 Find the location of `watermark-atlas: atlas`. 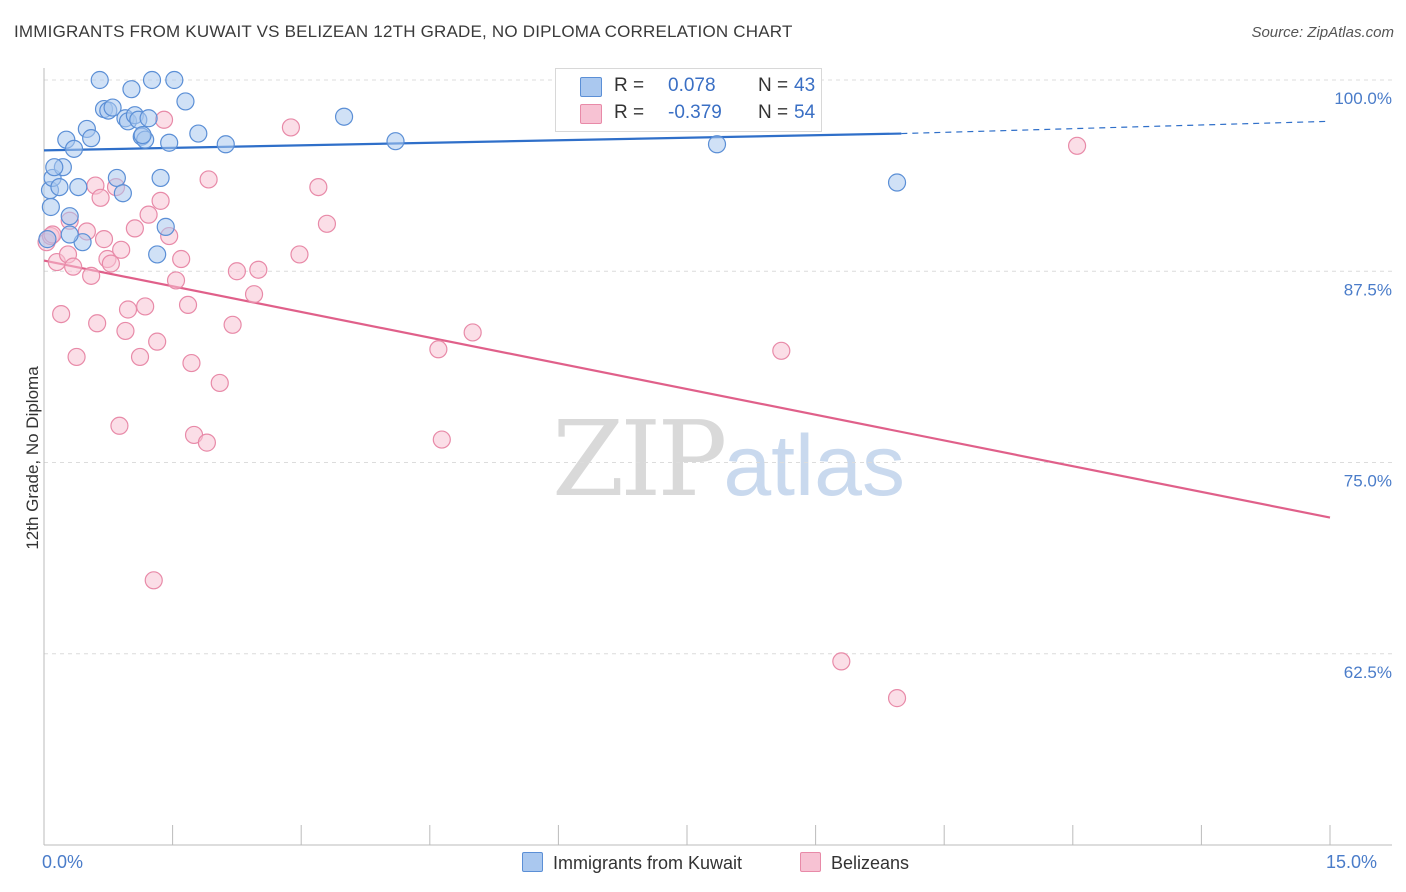

watermark-atlas: atlas is located at coordinates (814, 466).